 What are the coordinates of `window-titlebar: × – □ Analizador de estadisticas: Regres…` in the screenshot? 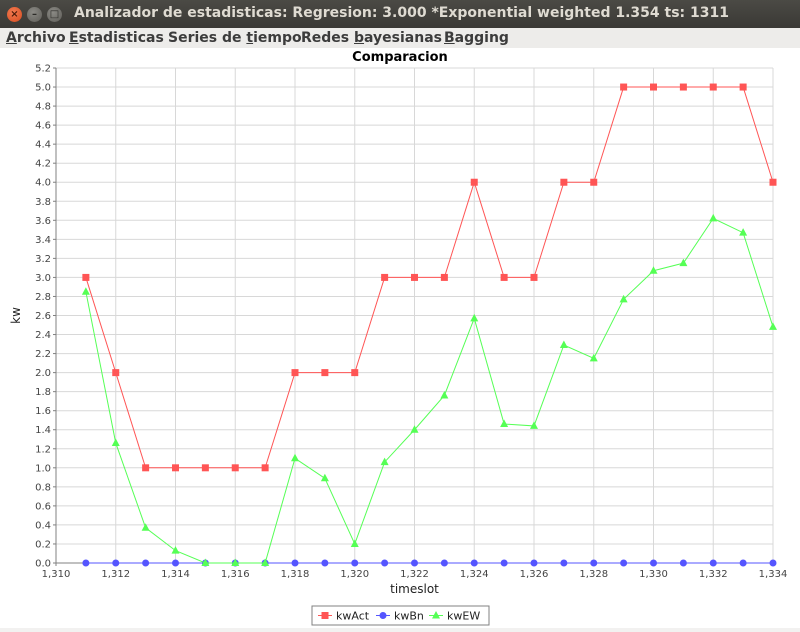 It's located at (400, 14).